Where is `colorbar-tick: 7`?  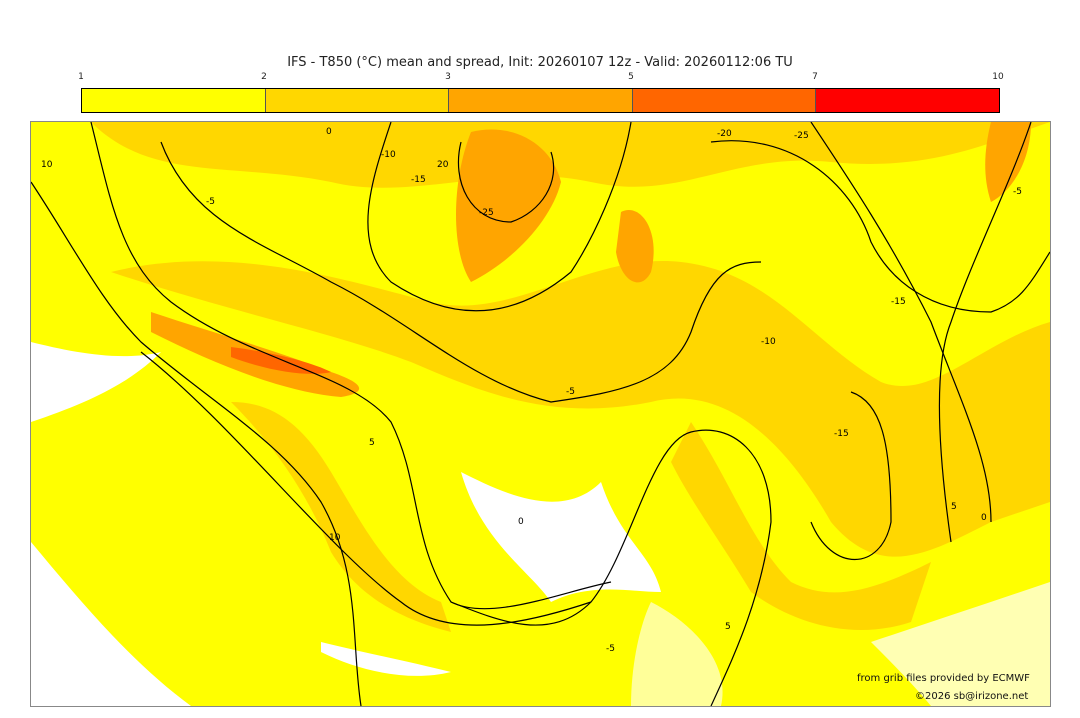 colorbar-tick: 7 is located at coordinates (815, 77).